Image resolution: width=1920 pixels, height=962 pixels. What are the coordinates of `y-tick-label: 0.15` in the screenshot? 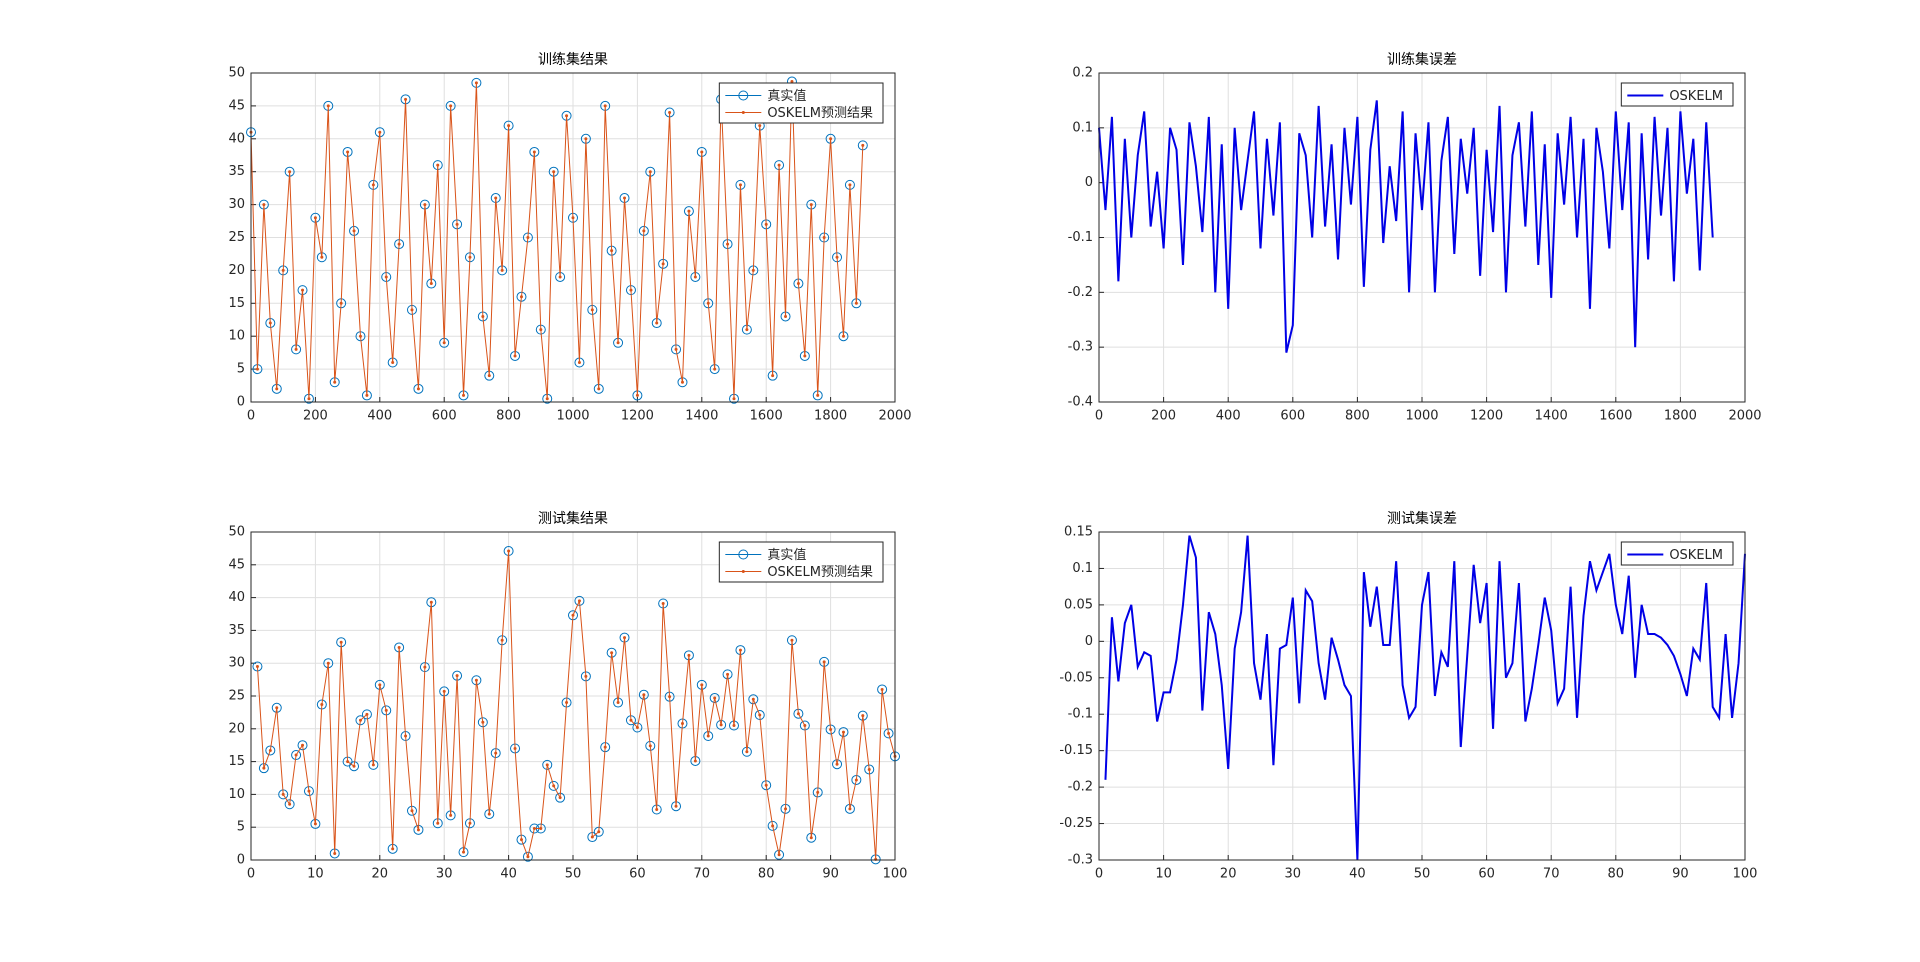 It's located at (1078, 532).